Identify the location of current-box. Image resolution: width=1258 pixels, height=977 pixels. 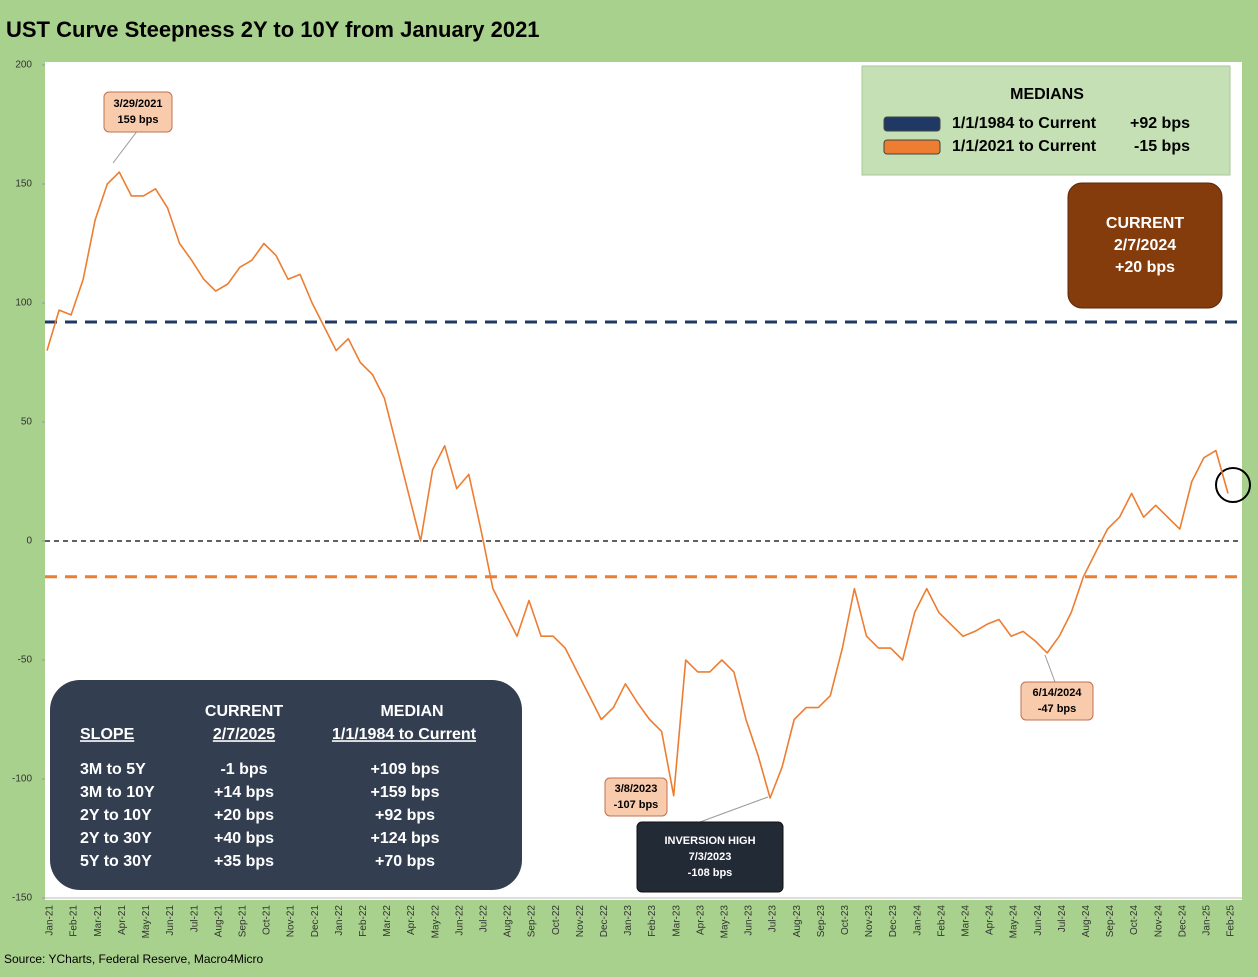
(1145, 245).